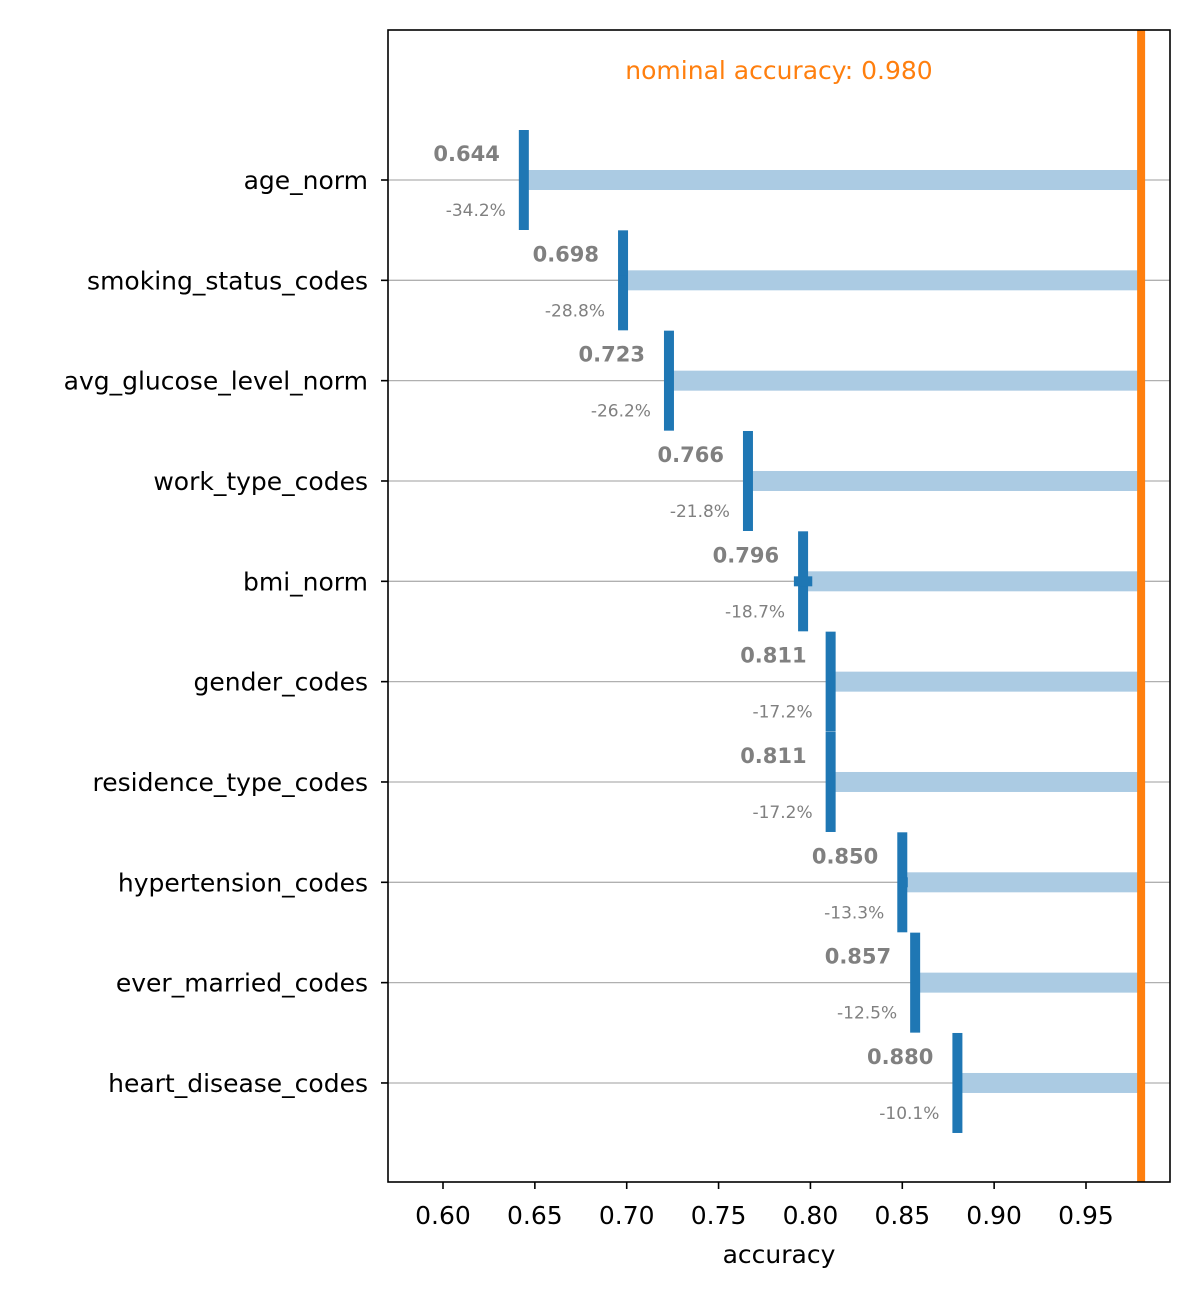 The width and height of the screenshot is (1200, 1300). Describe the element at coordinates (305, 581) in the screenshot. I see `y-tick-label: bmi_norm` at that location.